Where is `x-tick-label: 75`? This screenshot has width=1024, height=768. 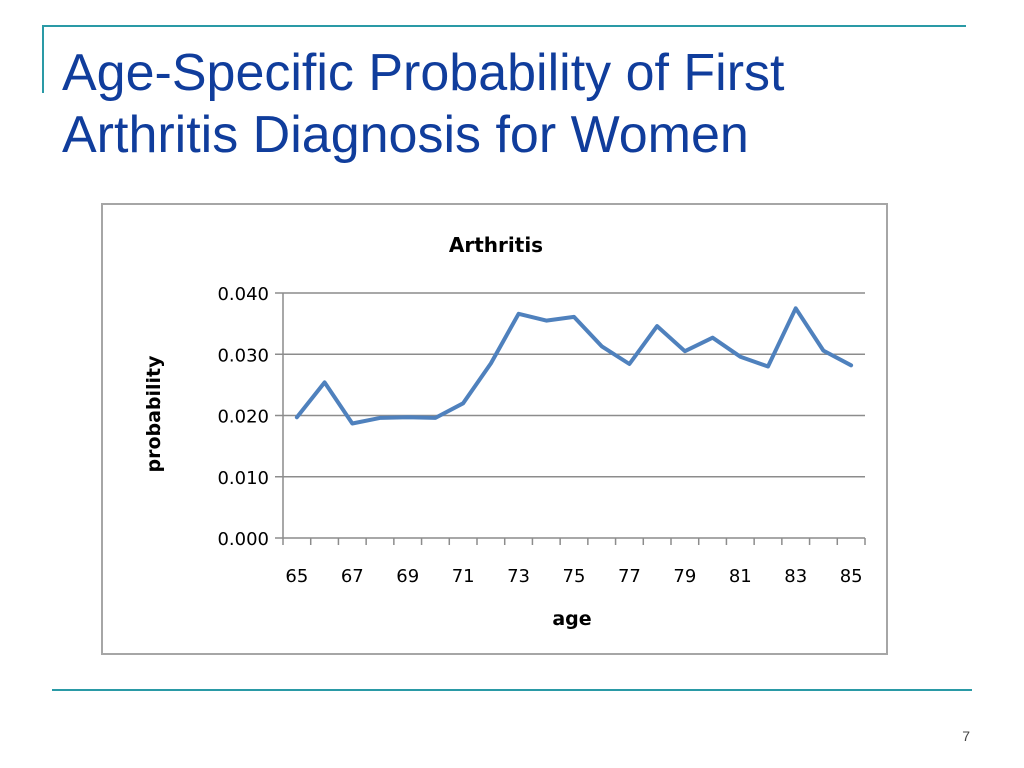 x-tick-label: 75 is located at coordinates (574, 576).